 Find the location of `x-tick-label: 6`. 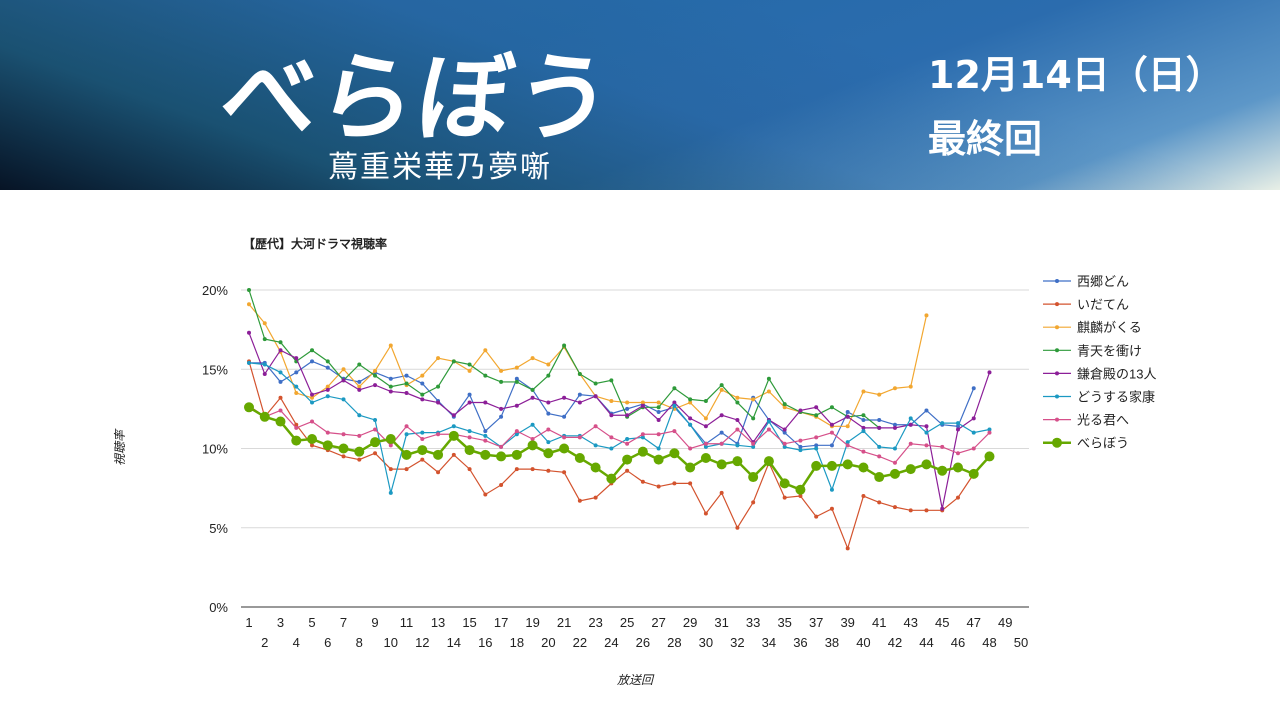

x-tick-label: 6 is located at coordinates (327, 642).